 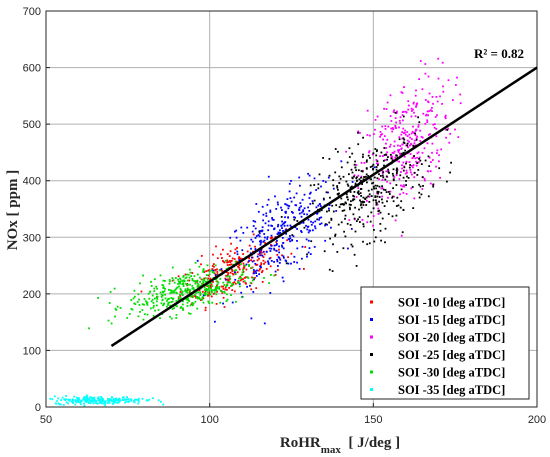 What do you see at coordinates (13, 210) in the screenshot?
I see `y-axis-label: NOx [ ppm ]` at bounding box center [13, 210].